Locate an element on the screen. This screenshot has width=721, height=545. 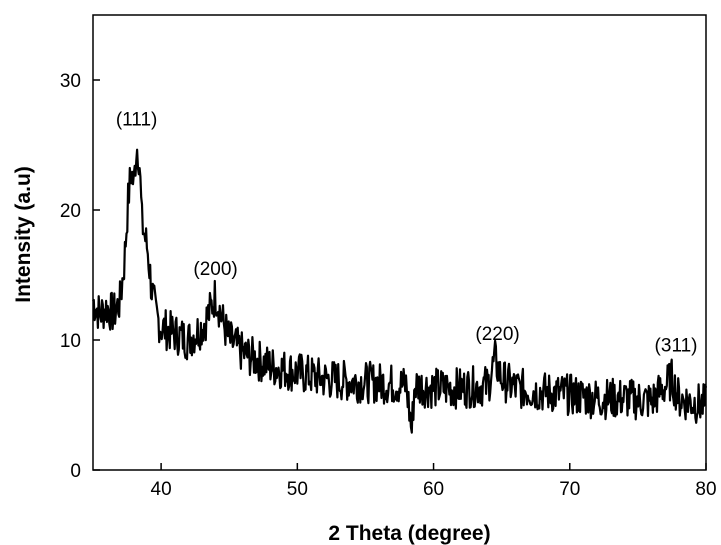
y-axis-title: Intensity (a.u) is located at coordinates (23, 234).